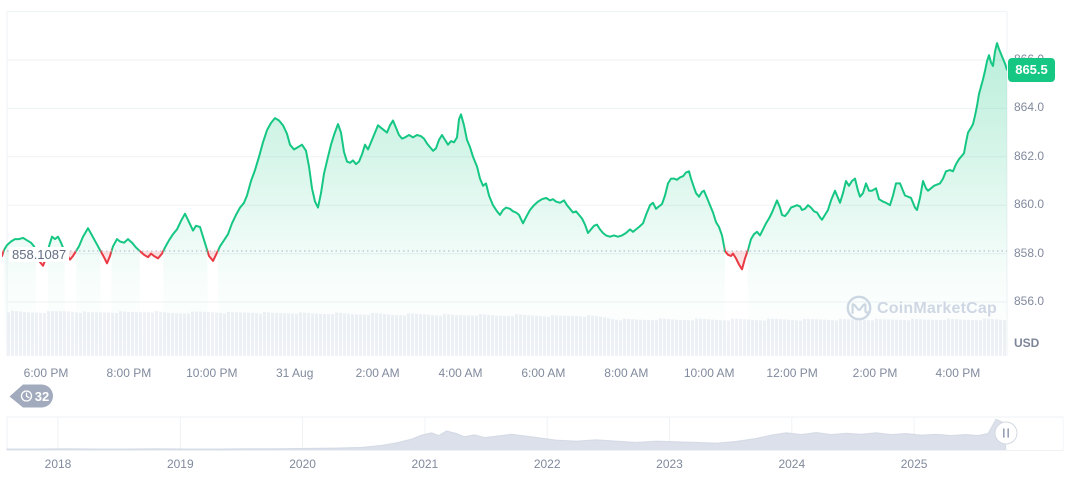 This screenshot has height=477, width=1072. What do you see at coordinates (39, 254) in the screenshot?
I see `baseline-price-label: 858.1087` at bounding box center [39, 254].